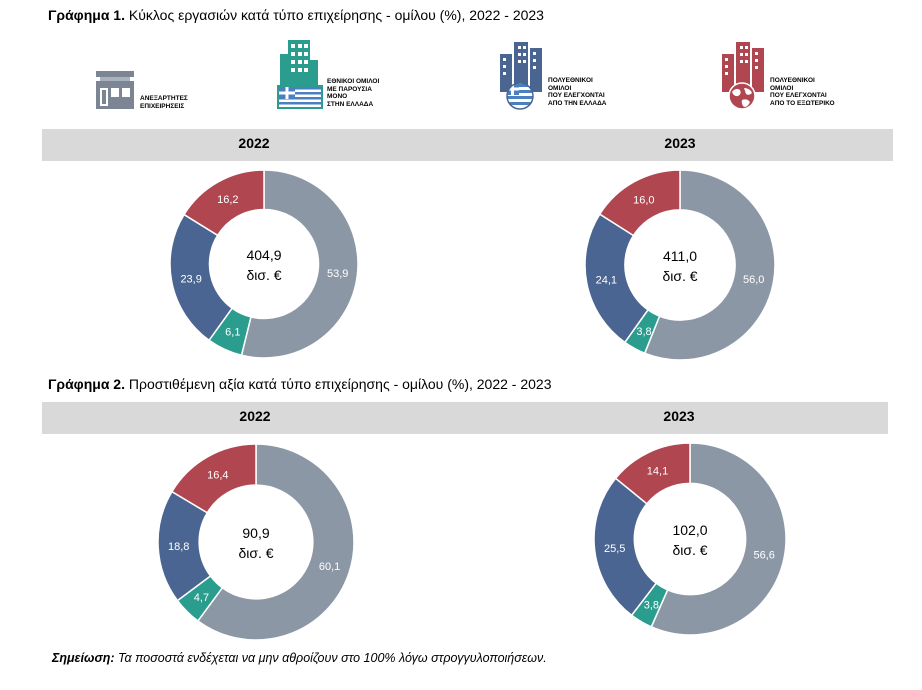 The image size is (922, 690). What do you see at coordinates (255, 416) in the screenshot?
I see `chart-2-year-2022: 2022` at bounding box center [255, 416].